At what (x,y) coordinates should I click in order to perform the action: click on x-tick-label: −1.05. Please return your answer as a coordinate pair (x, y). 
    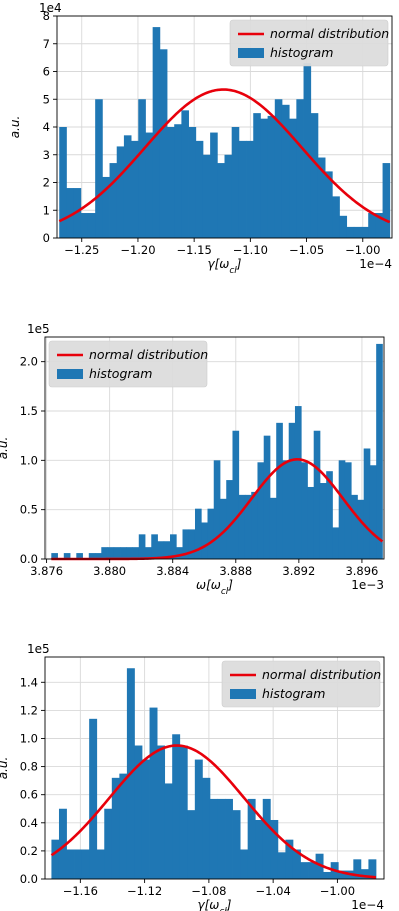
    Looking at the image, I should click on (306, 250).